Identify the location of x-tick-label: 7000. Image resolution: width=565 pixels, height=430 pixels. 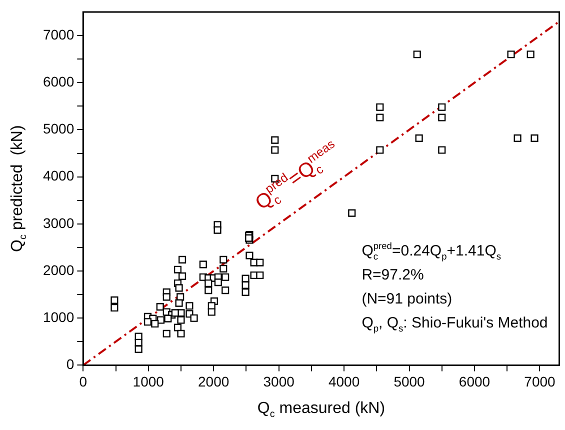
(540, 381).